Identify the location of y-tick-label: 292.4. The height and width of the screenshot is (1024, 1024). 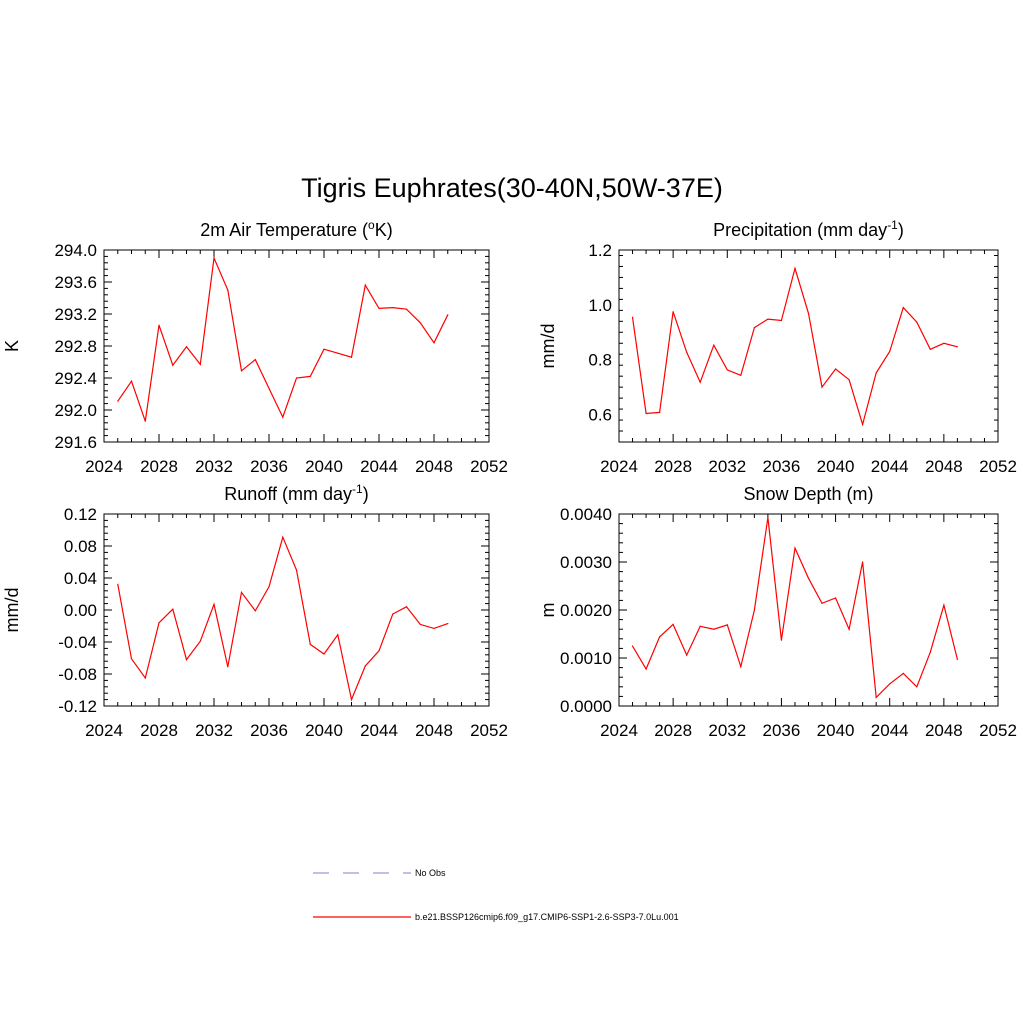
(75, 378).